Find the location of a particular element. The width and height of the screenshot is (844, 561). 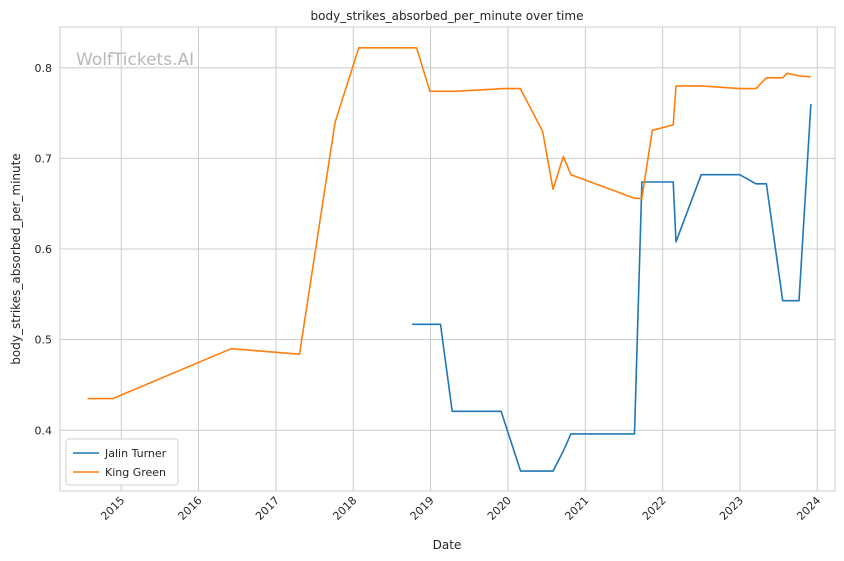

legend: Jalin Turner King Green is located at coordinates (122, 462).